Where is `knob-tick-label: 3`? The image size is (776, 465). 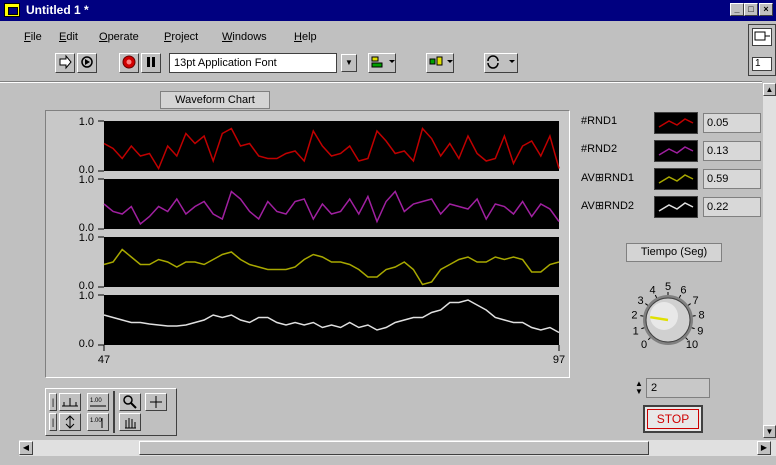
knob-tick-label: 3 is located at coordinates (640, 301).